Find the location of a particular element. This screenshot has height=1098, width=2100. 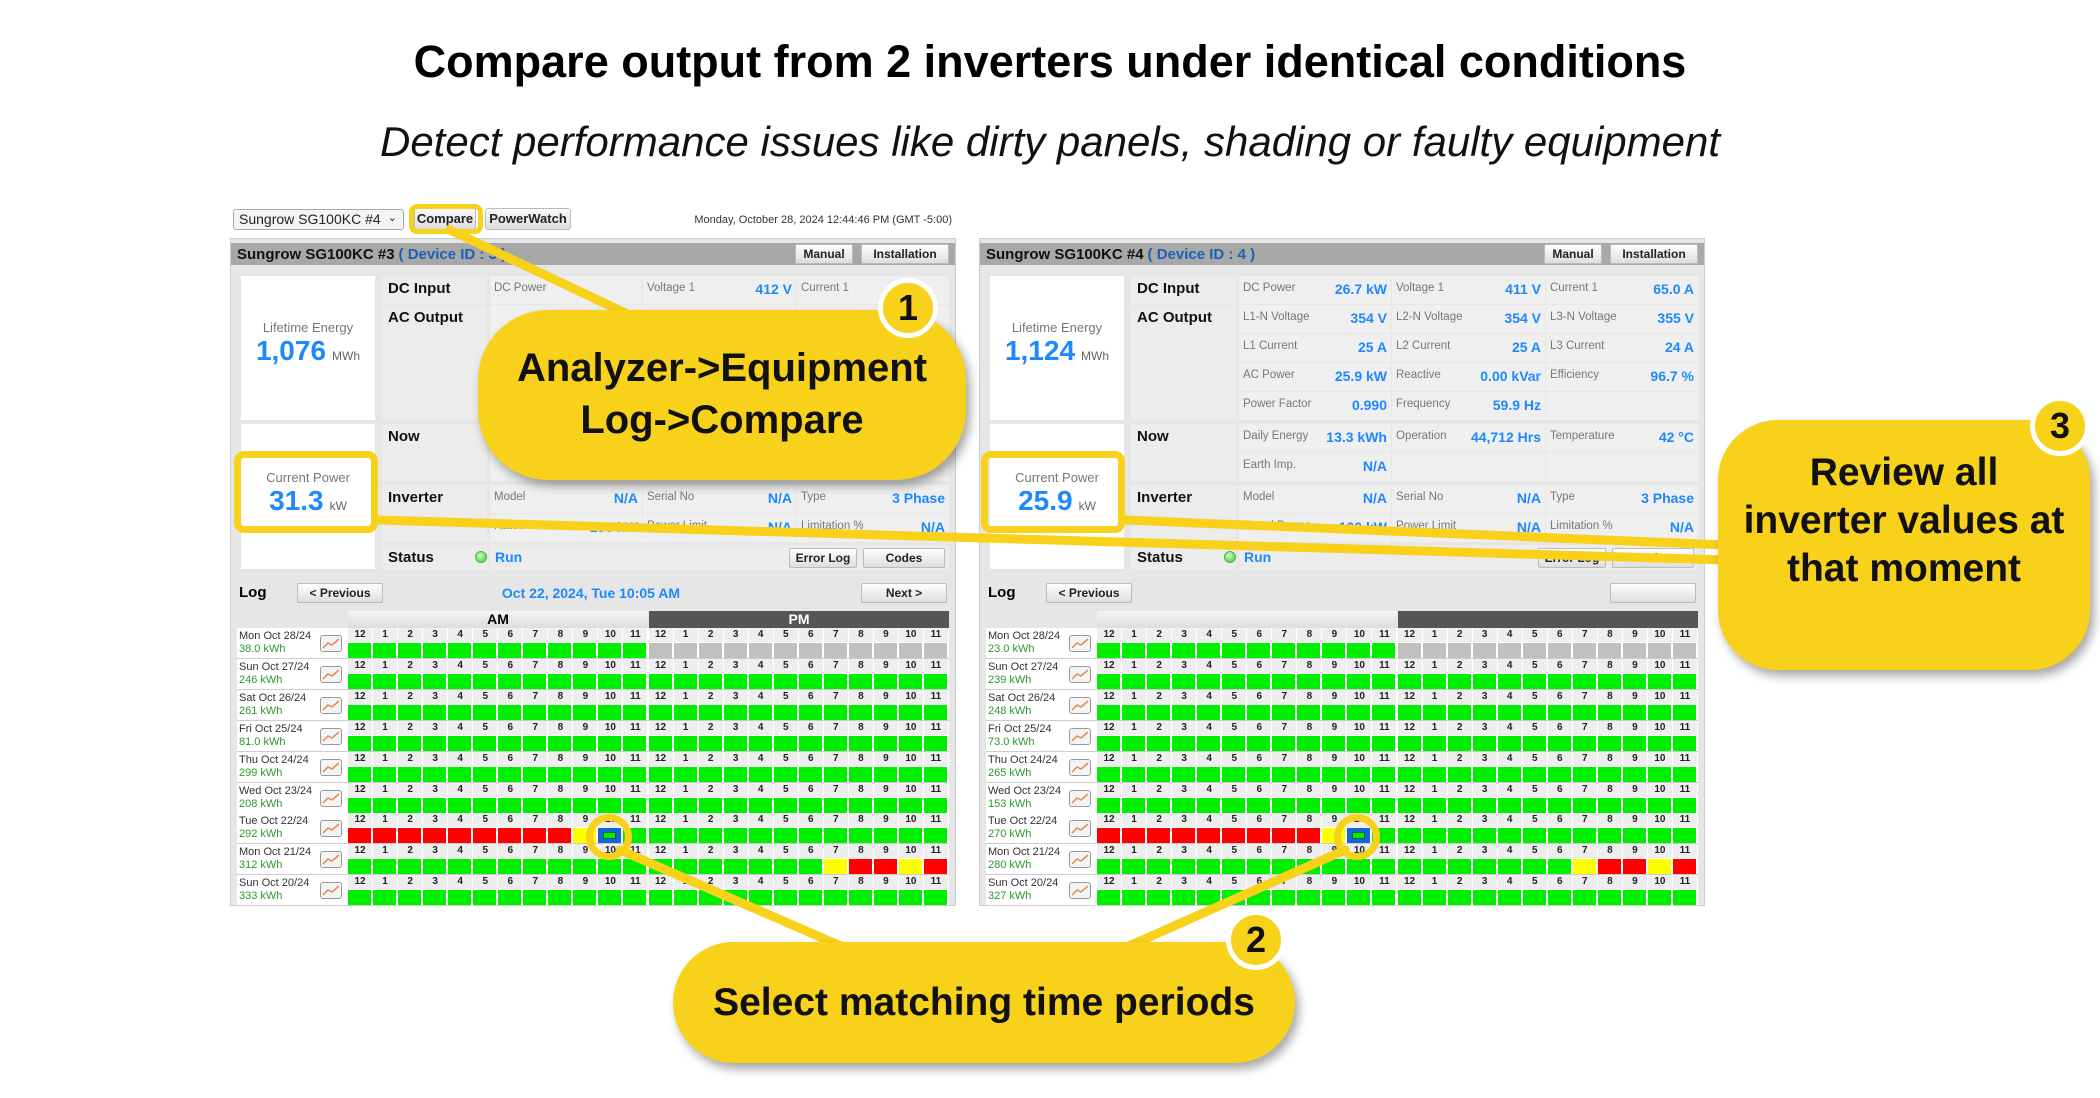

next-button: Next > is located at coordinates (904, 593).